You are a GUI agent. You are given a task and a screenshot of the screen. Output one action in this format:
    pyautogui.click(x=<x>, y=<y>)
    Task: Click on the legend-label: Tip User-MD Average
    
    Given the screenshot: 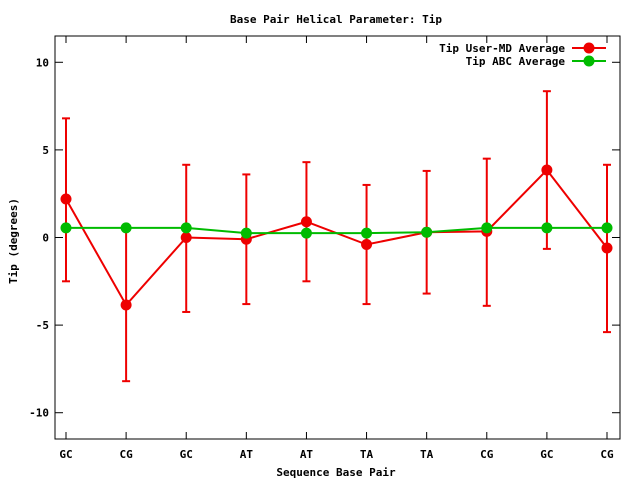 What is the action you would take?
    pyautogui.click(x=502, y=48)
    